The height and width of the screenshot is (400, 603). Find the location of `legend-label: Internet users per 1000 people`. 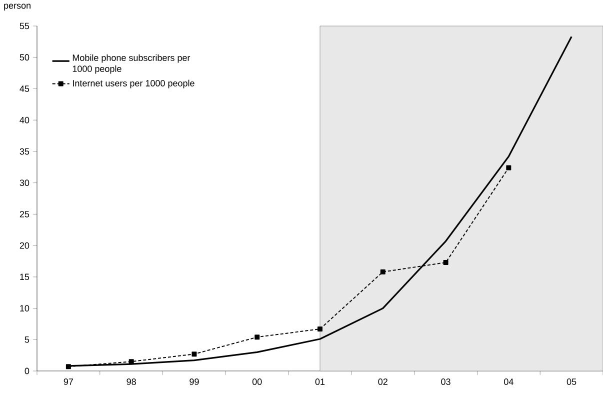

legend-label: Internet users per 1000 people is located at coordinates (133, 84).